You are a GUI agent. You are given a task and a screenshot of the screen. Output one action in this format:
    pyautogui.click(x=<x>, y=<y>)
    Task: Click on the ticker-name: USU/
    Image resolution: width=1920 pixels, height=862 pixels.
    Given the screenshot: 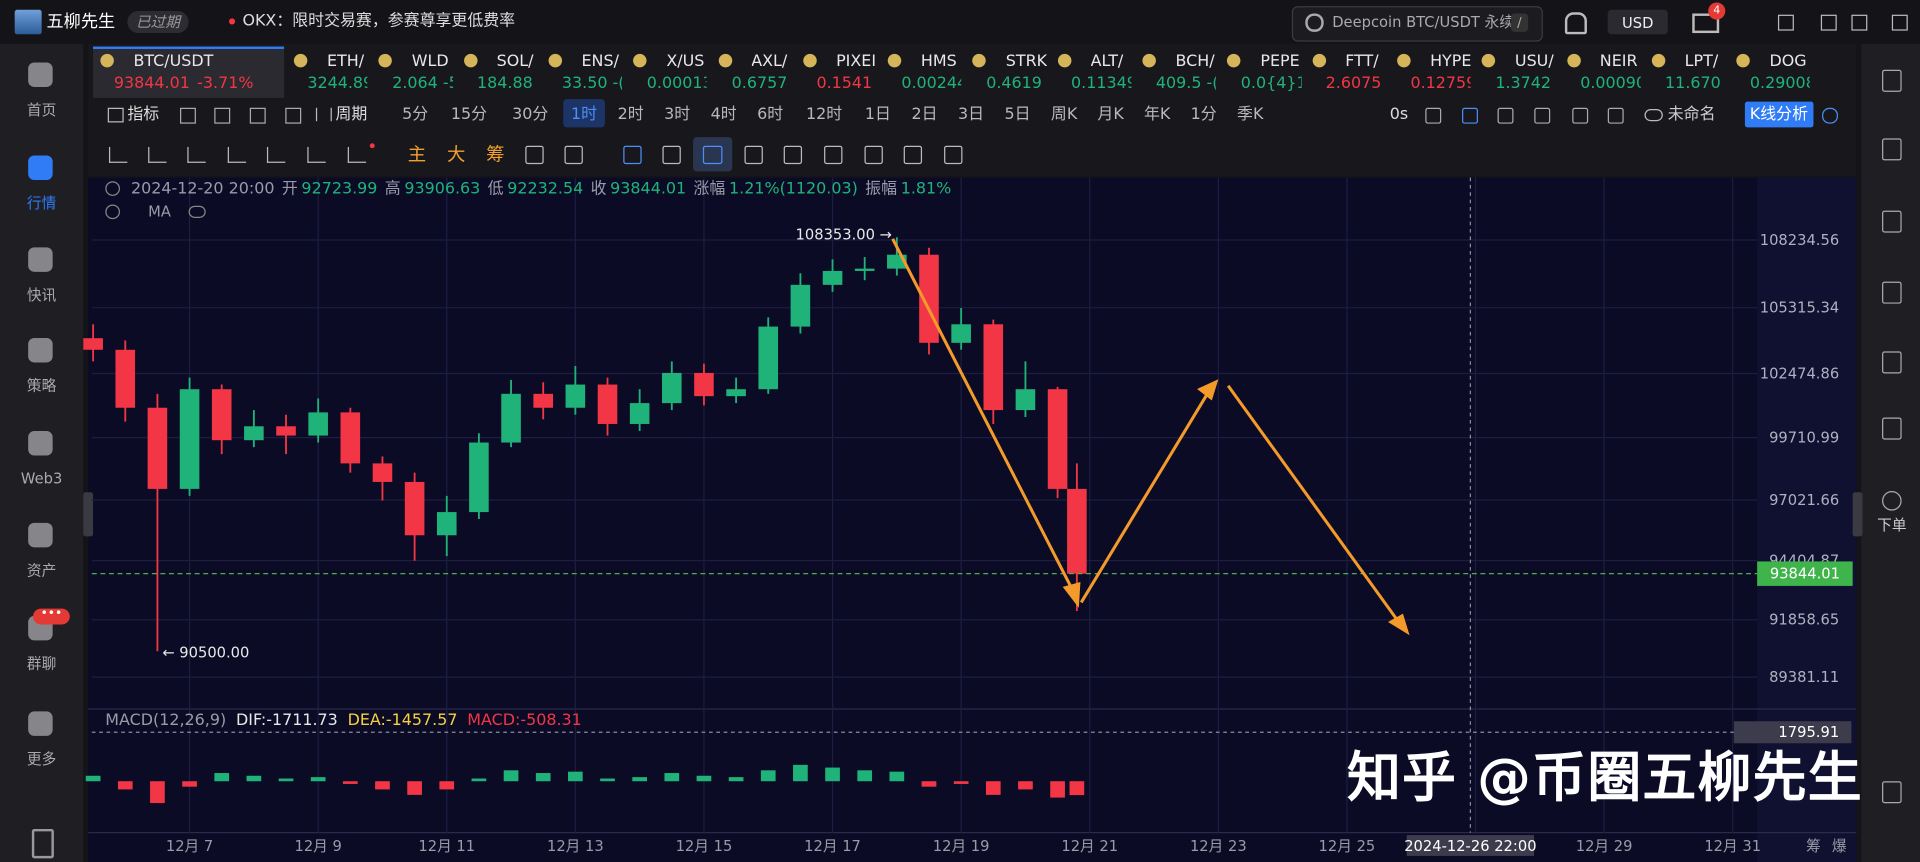 What is the action you would take?
    pyautogui.click(x=1534, y=61)
    